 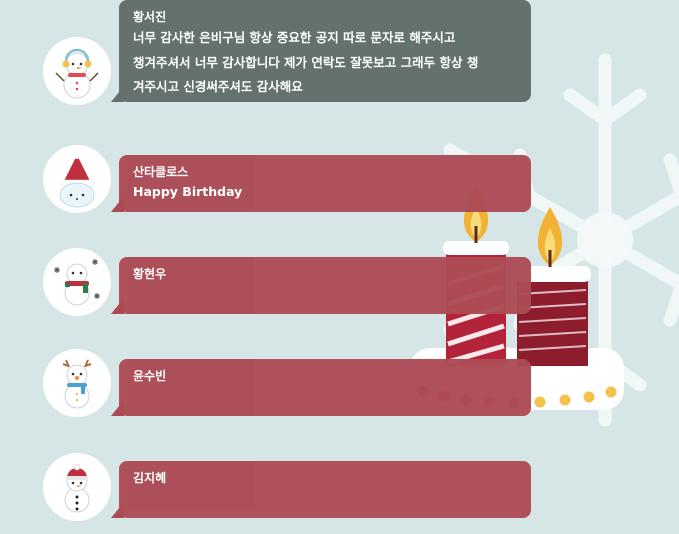 What do you see at coordinates (325, 183) in the screenshot?
I see `message-bubble: 산타클로스 Happy Birthday` at bounding box center [325, 183].